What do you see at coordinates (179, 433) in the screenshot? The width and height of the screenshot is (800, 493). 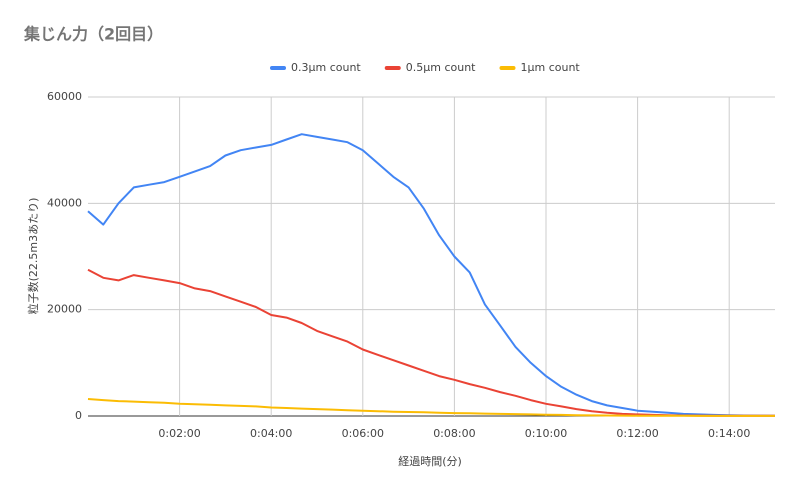 I see `x-tick-label: 0:02:00` at bounding box center [179, 433].